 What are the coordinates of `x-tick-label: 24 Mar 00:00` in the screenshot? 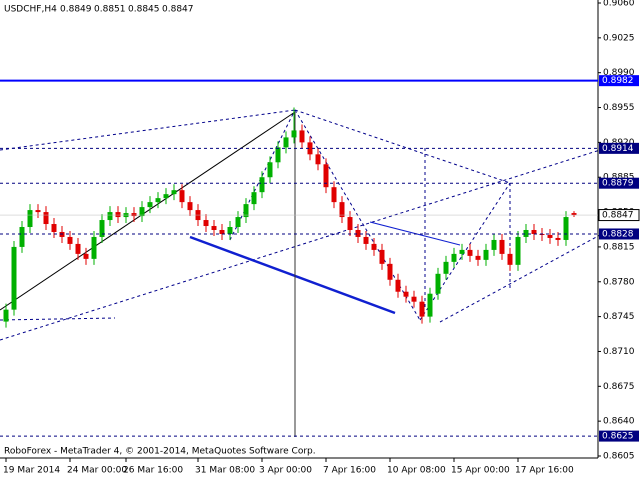 It's located at (97, 471).